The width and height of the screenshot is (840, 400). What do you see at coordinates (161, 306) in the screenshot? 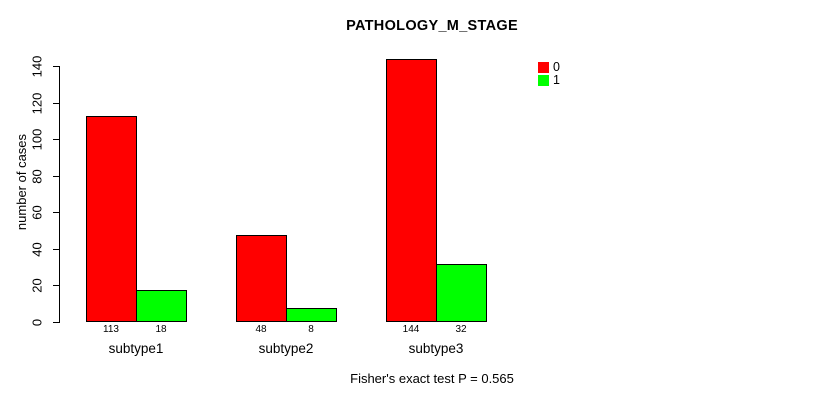
I see `bar-subtype1-series1` at bounding box center [161, 306].